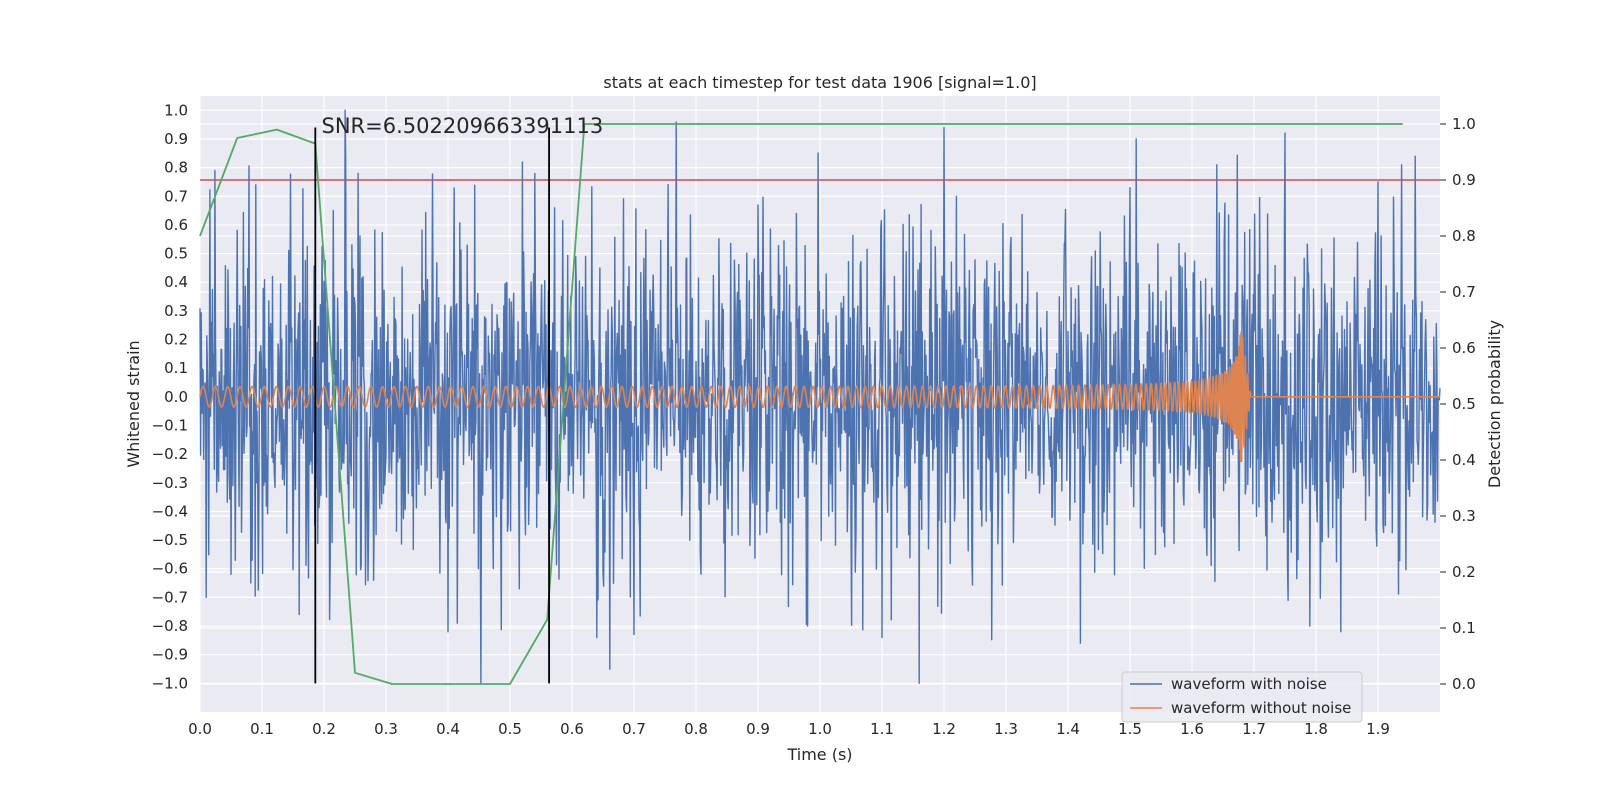 The width and height of the screenshot is (1600, 800). What do you see at coordinates (170, 454) in the screenshot?
I see `y-tick-label: −0.2` at bounding box center [170, 454].